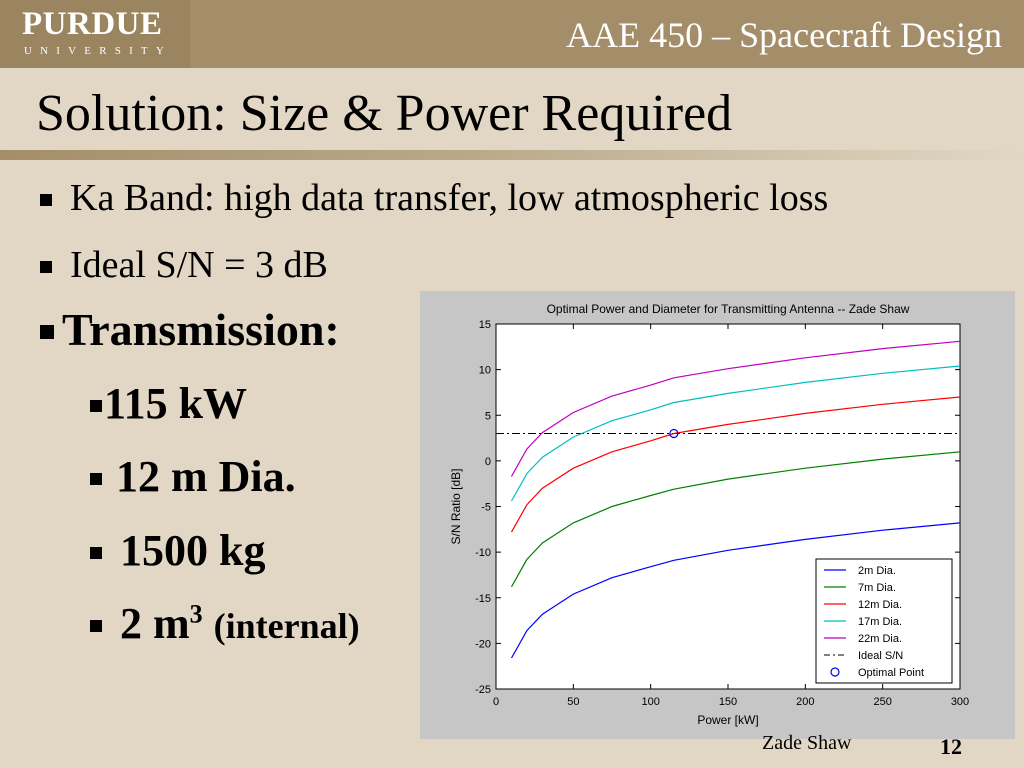  What do you see at coordinates (193, 550) in the screenshot?
I see `bullet-text: 1500 kg` at bounding box center [193, 550].